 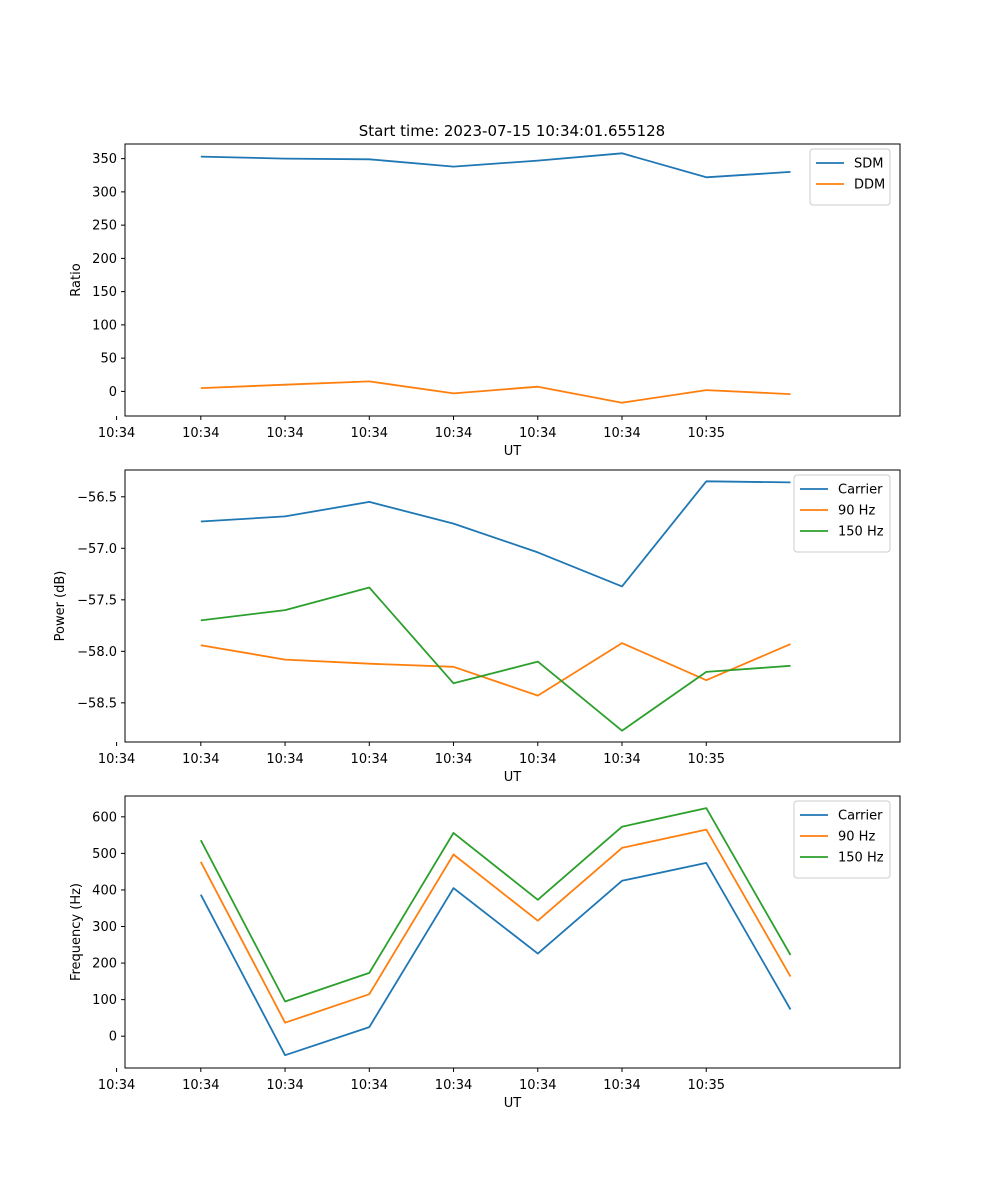 What do you see at coordinates (512, 131) in the screenshot?
I see `figure-title: Start time: 2023-07-15 10:34:01.655128` at bounding box center [512, 131].